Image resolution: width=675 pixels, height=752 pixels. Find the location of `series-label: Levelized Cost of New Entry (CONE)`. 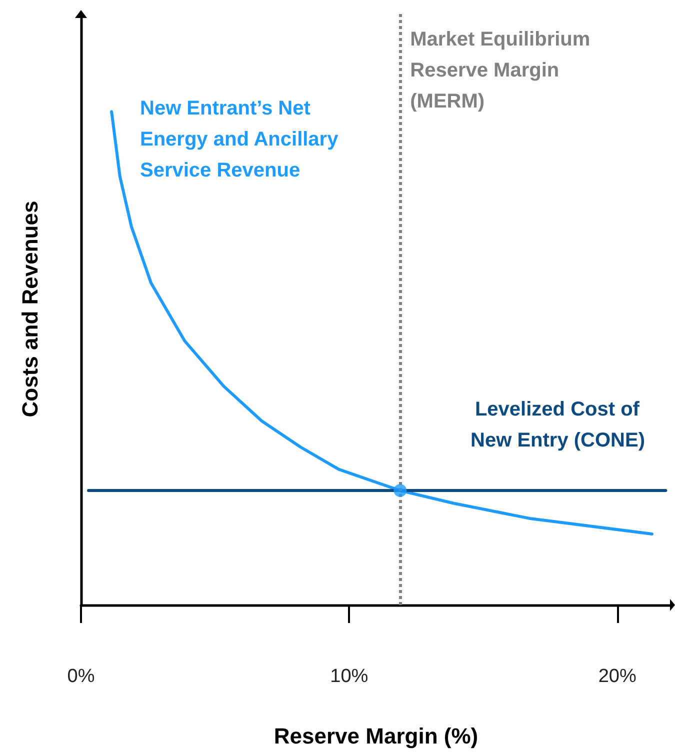

series-label: Levelized Cost of New Entry (CONE) is located at coordinates (557, 425).